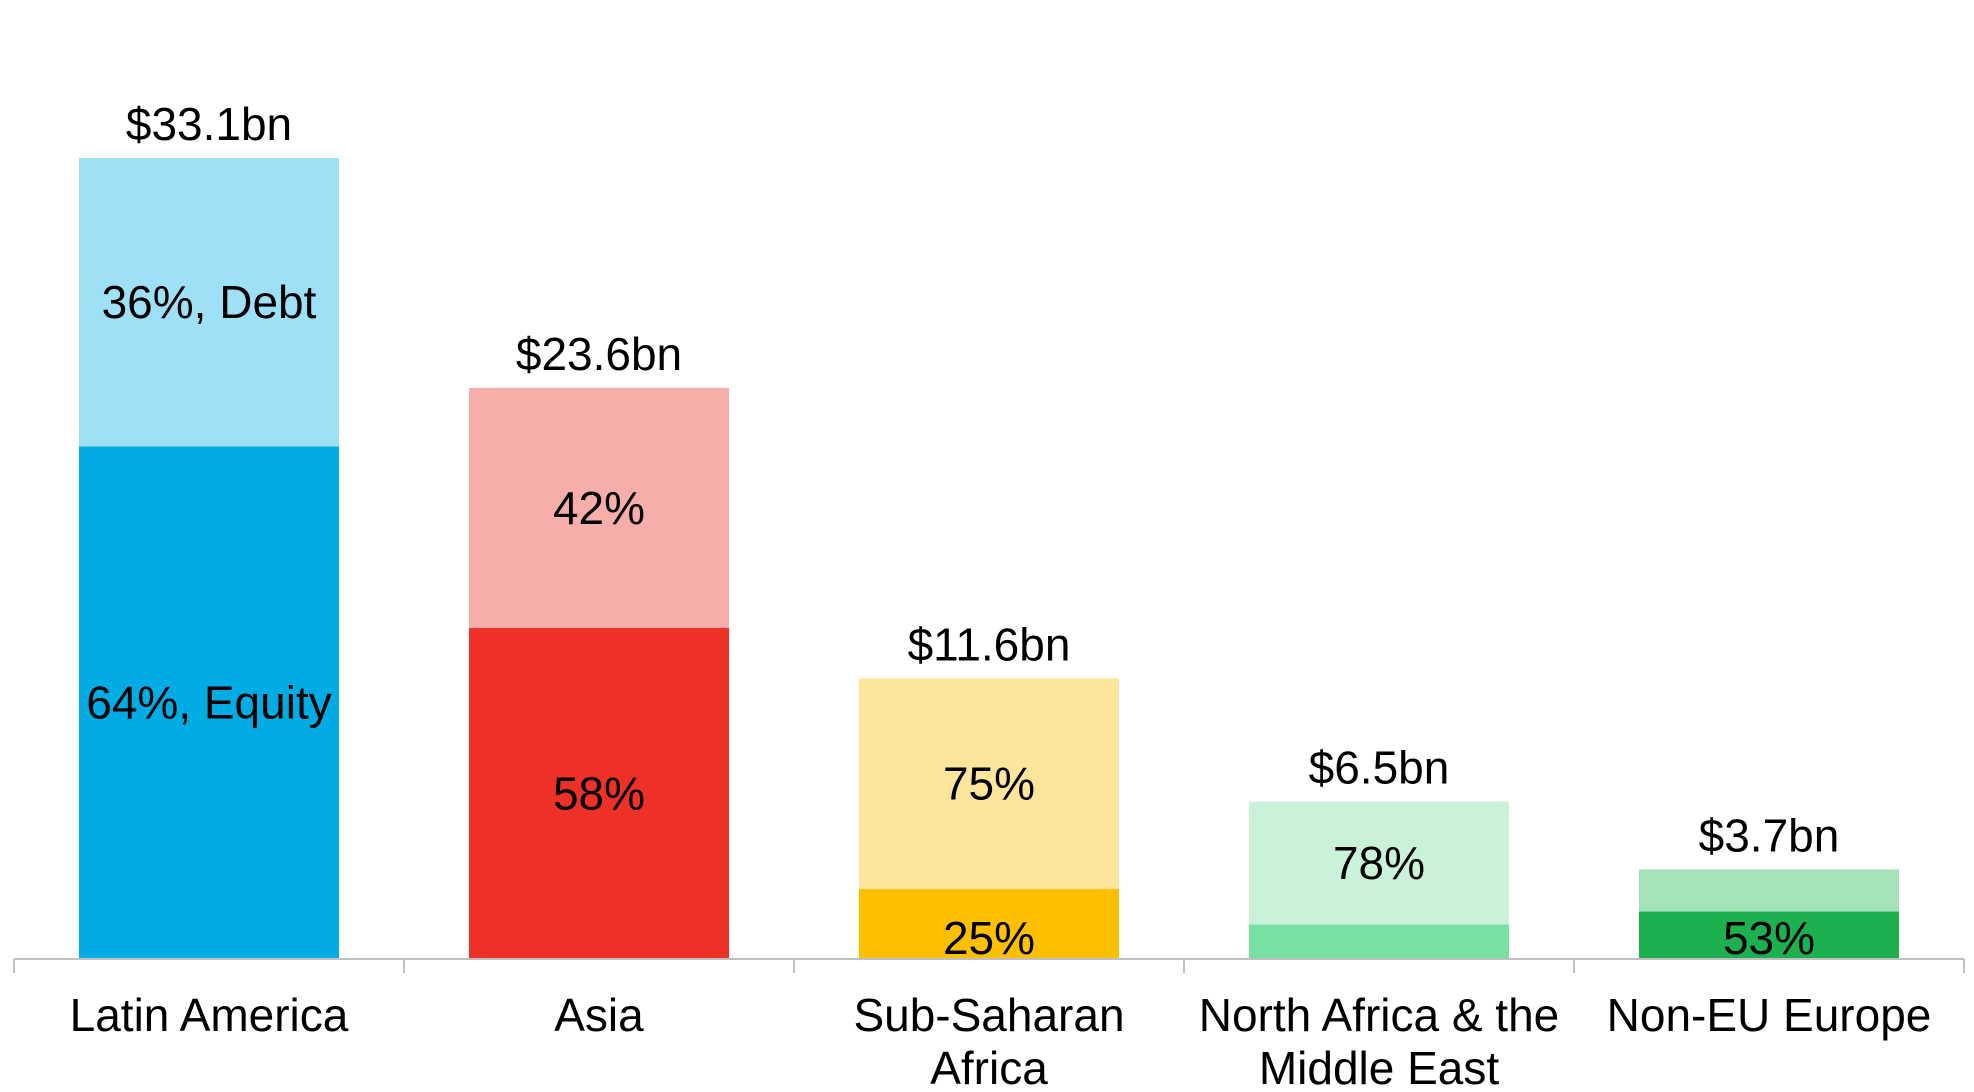 The width and height of the screenshot is (1974, 1092). Describe the element at coordinates (1379, 1067) in the screenshot. I see `category-label-line: Middle East` at that location.